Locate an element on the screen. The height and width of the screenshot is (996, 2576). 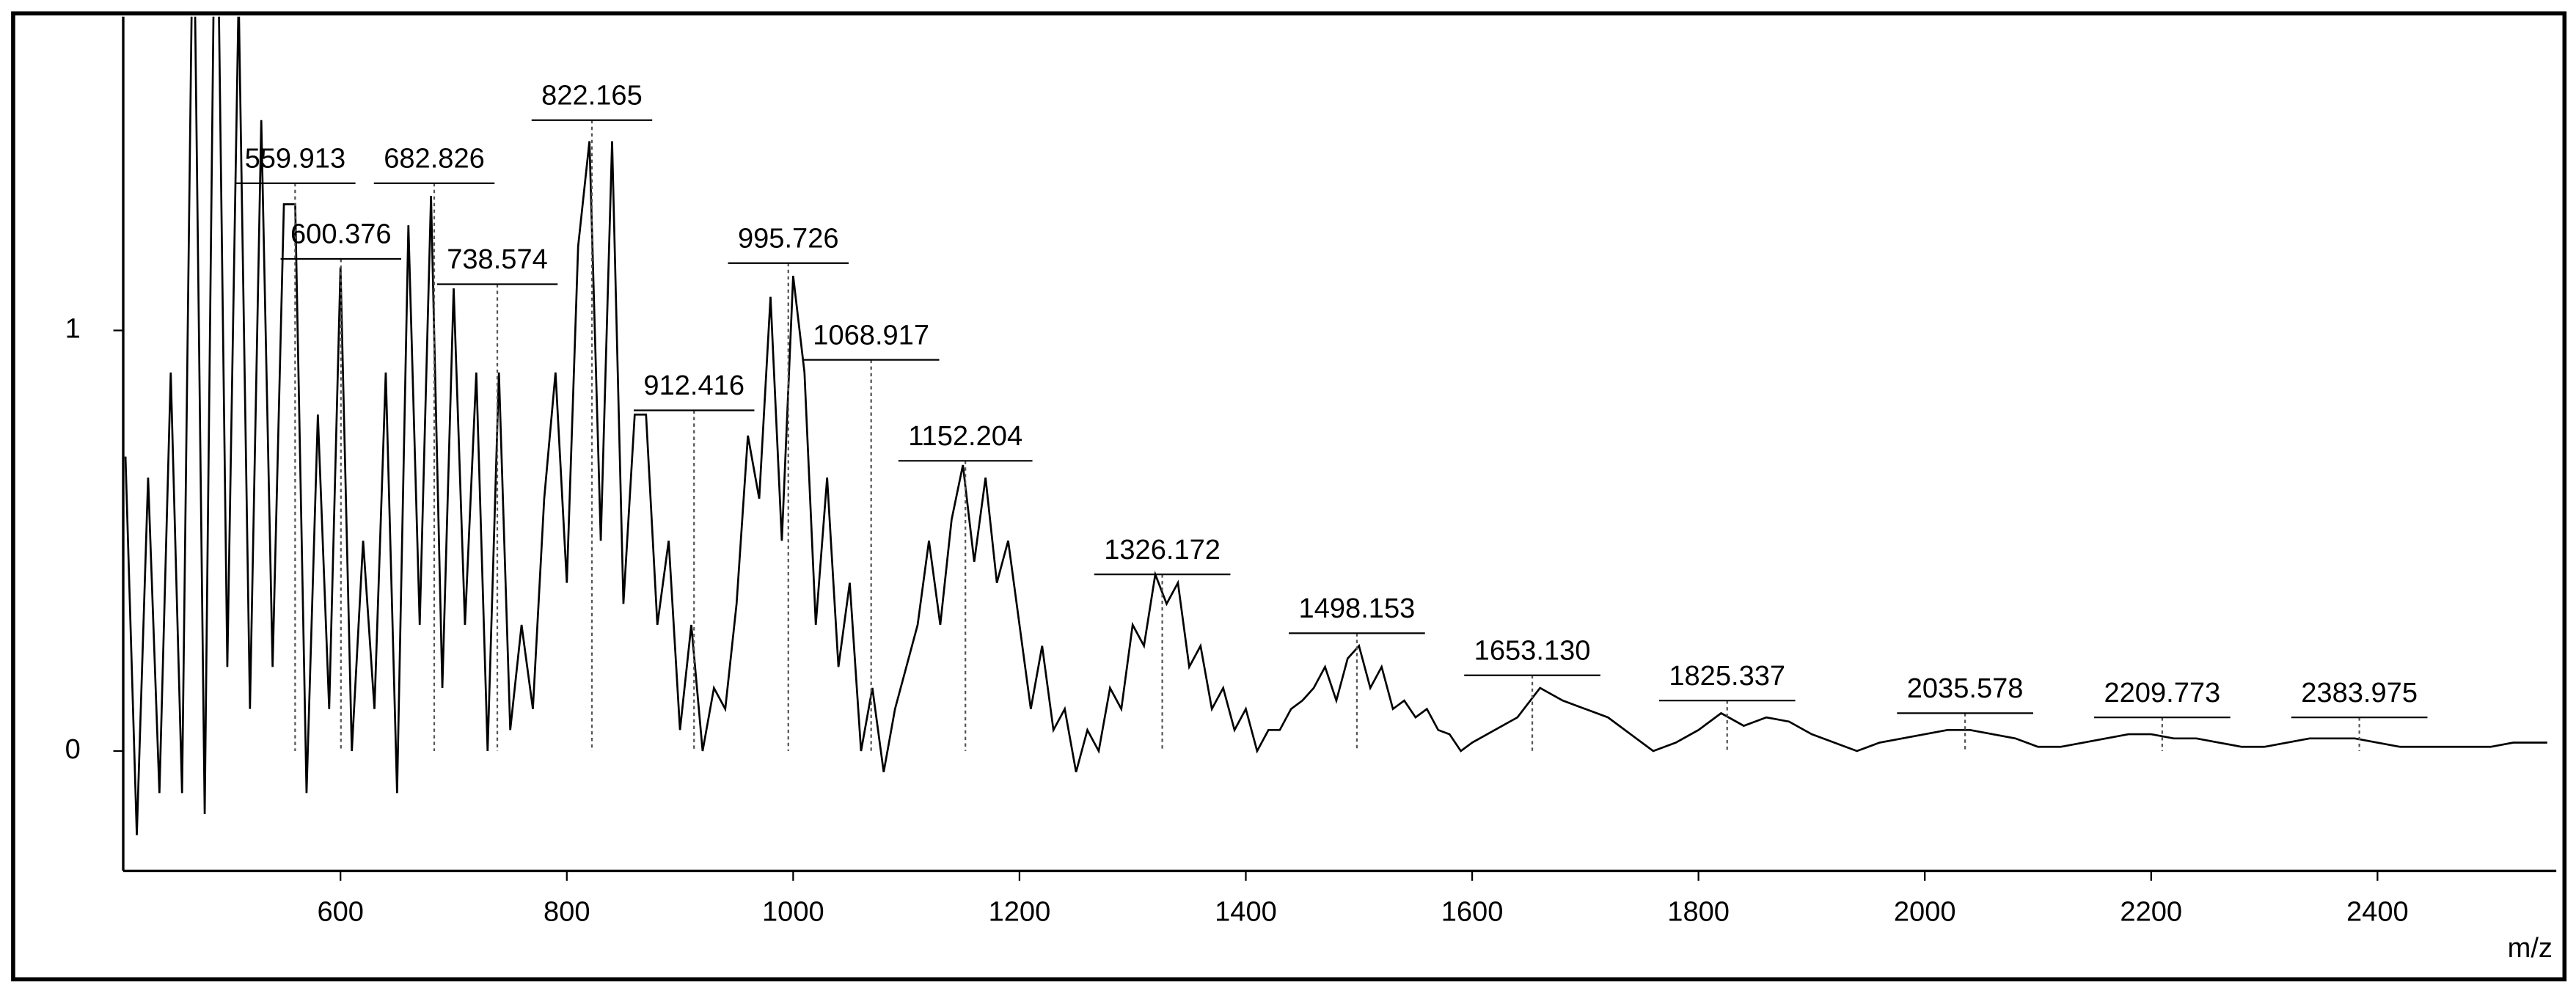
peak-label: 738.574 is located at coordinates (497, 259).